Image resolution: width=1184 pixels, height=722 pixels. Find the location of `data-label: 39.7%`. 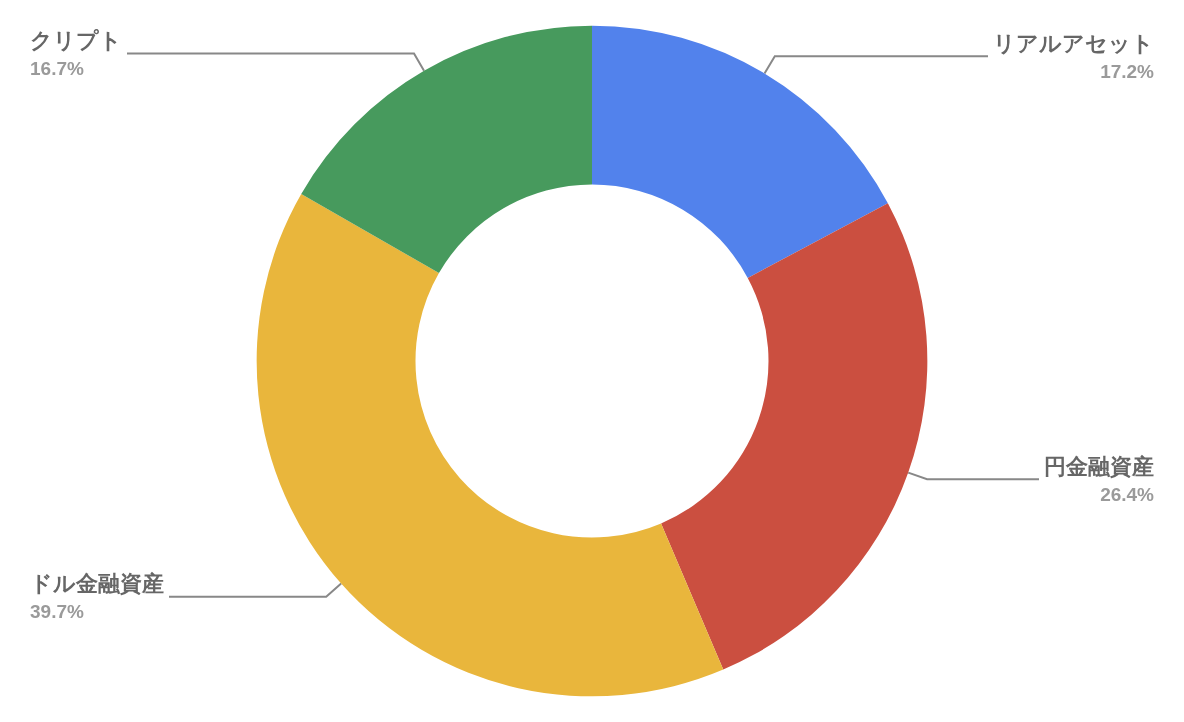

data-label: 39.7% is located at coordinates (57, 612).